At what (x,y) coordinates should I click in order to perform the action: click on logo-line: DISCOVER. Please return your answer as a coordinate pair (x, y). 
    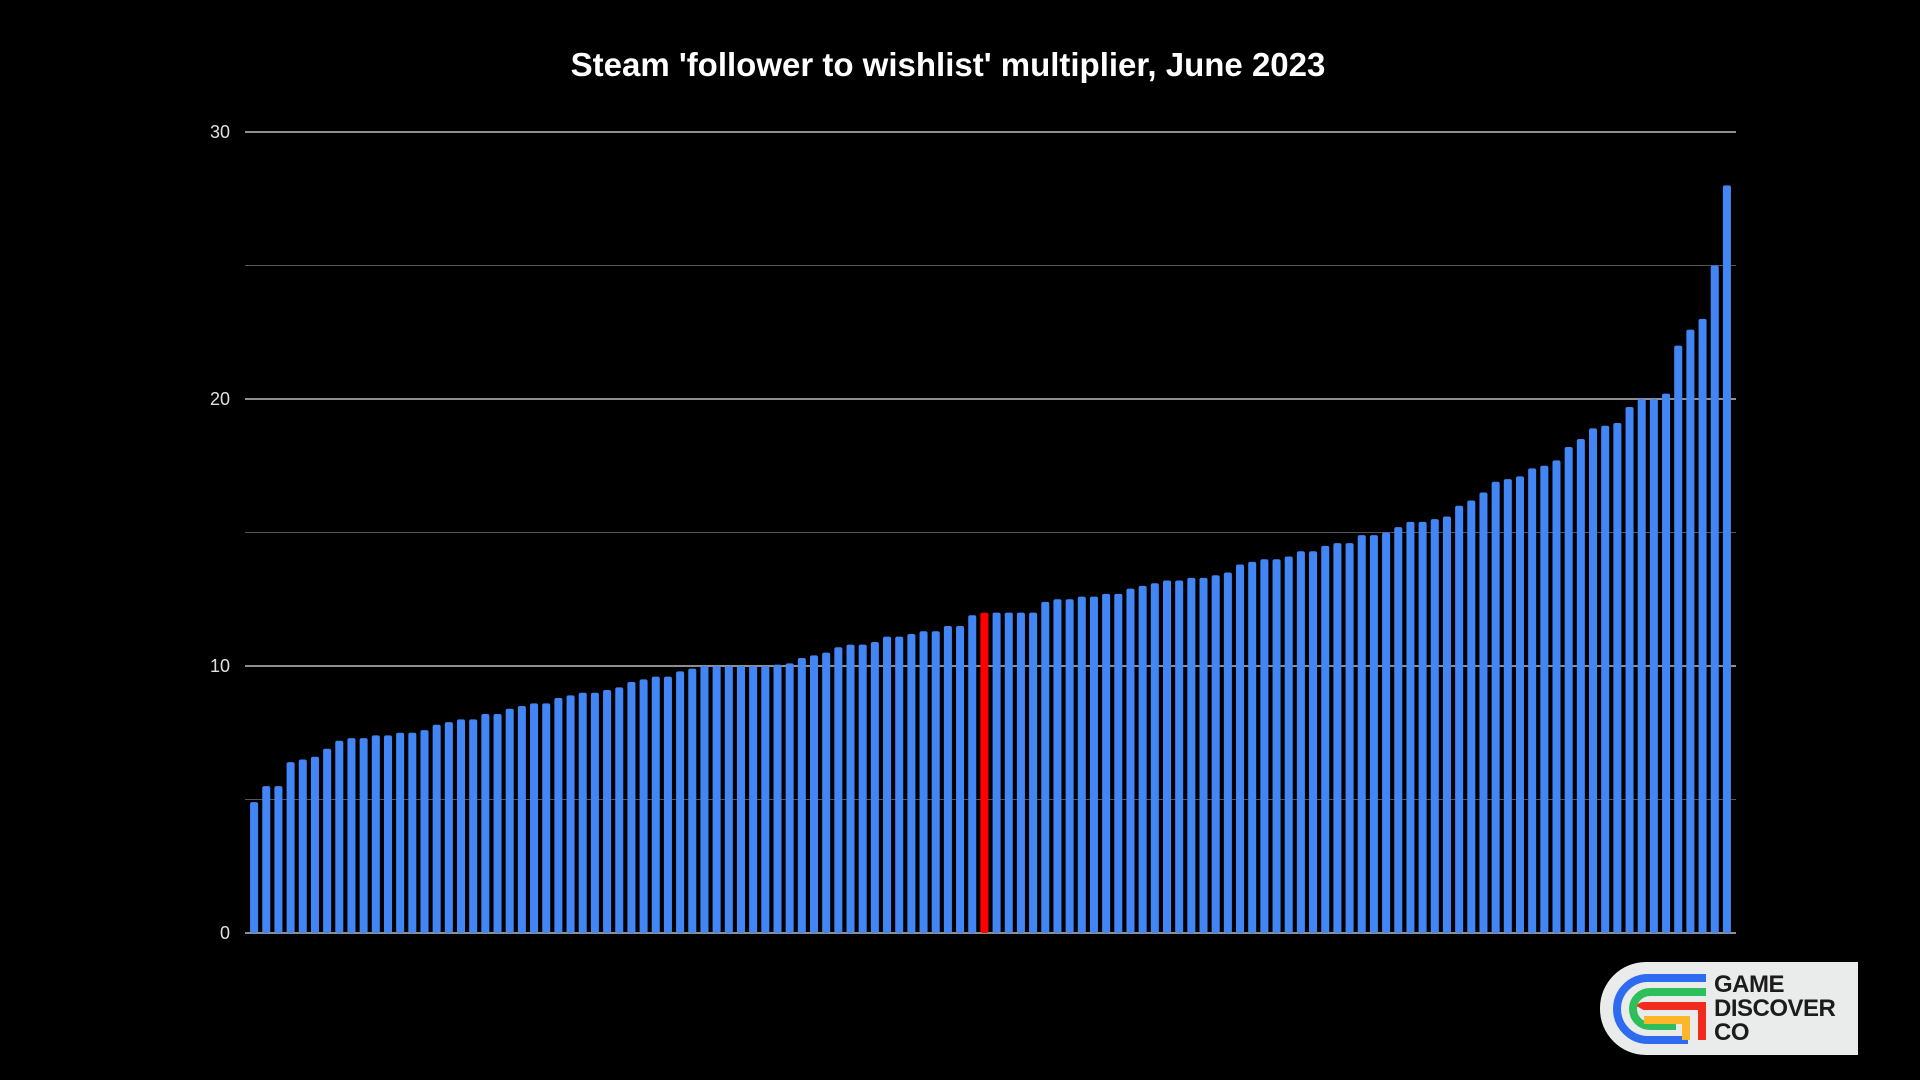
    Looking at the image, I should click on (1775, 1008).